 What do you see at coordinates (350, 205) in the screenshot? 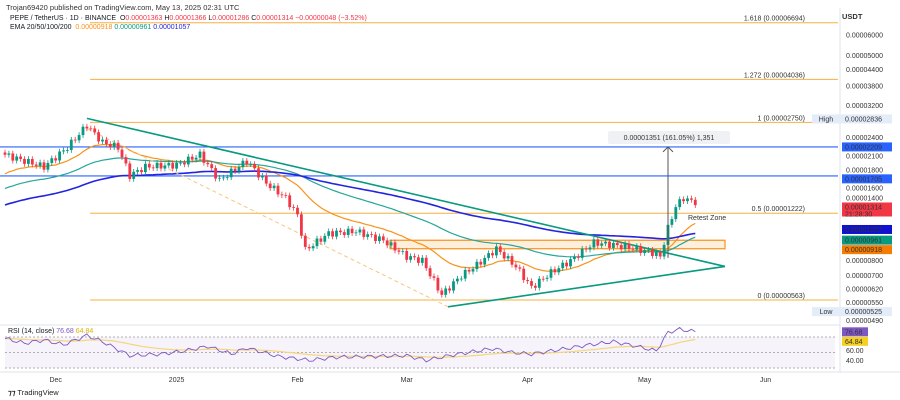
I see `ema100-line` at bounding box center [350, 205].